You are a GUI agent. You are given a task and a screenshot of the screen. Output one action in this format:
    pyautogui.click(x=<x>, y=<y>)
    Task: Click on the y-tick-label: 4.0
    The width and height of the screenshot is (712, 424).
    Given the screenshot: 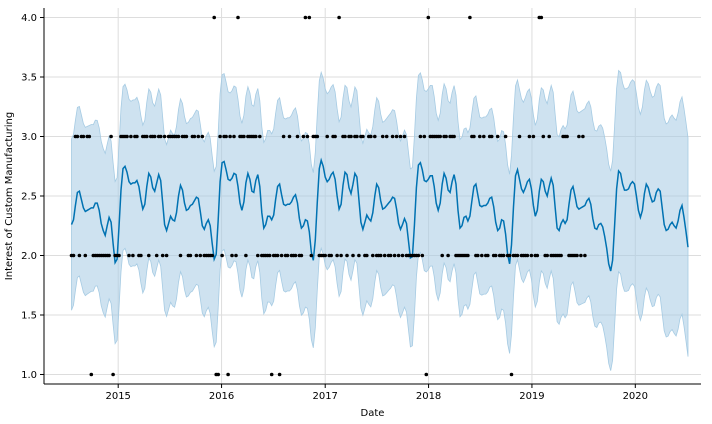 What is the action you would take?
    pyautogui.click(x=29, y=18)
    